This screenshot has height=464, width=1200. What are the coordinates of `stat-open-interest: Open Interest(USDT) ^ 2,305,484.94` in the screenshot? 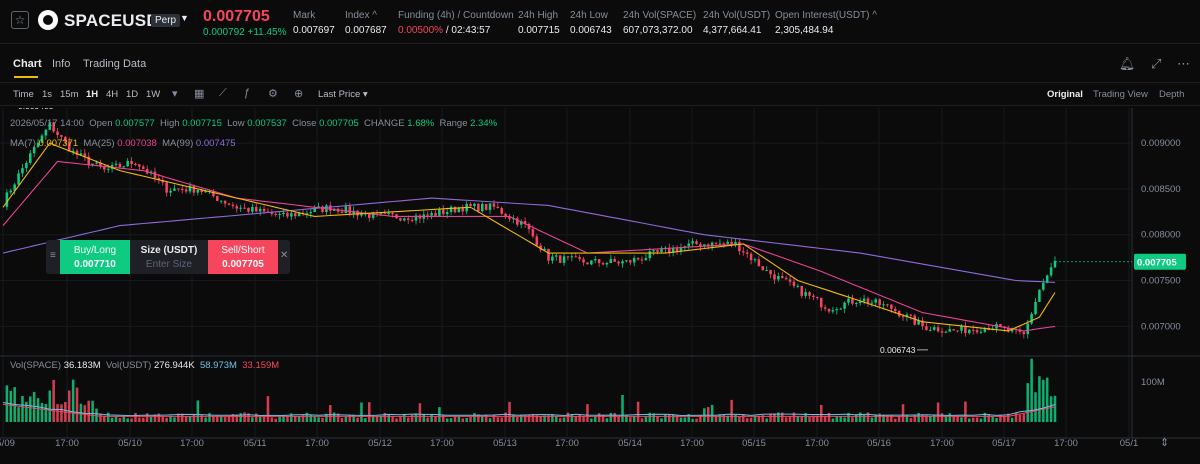 It's located at (826, 23).